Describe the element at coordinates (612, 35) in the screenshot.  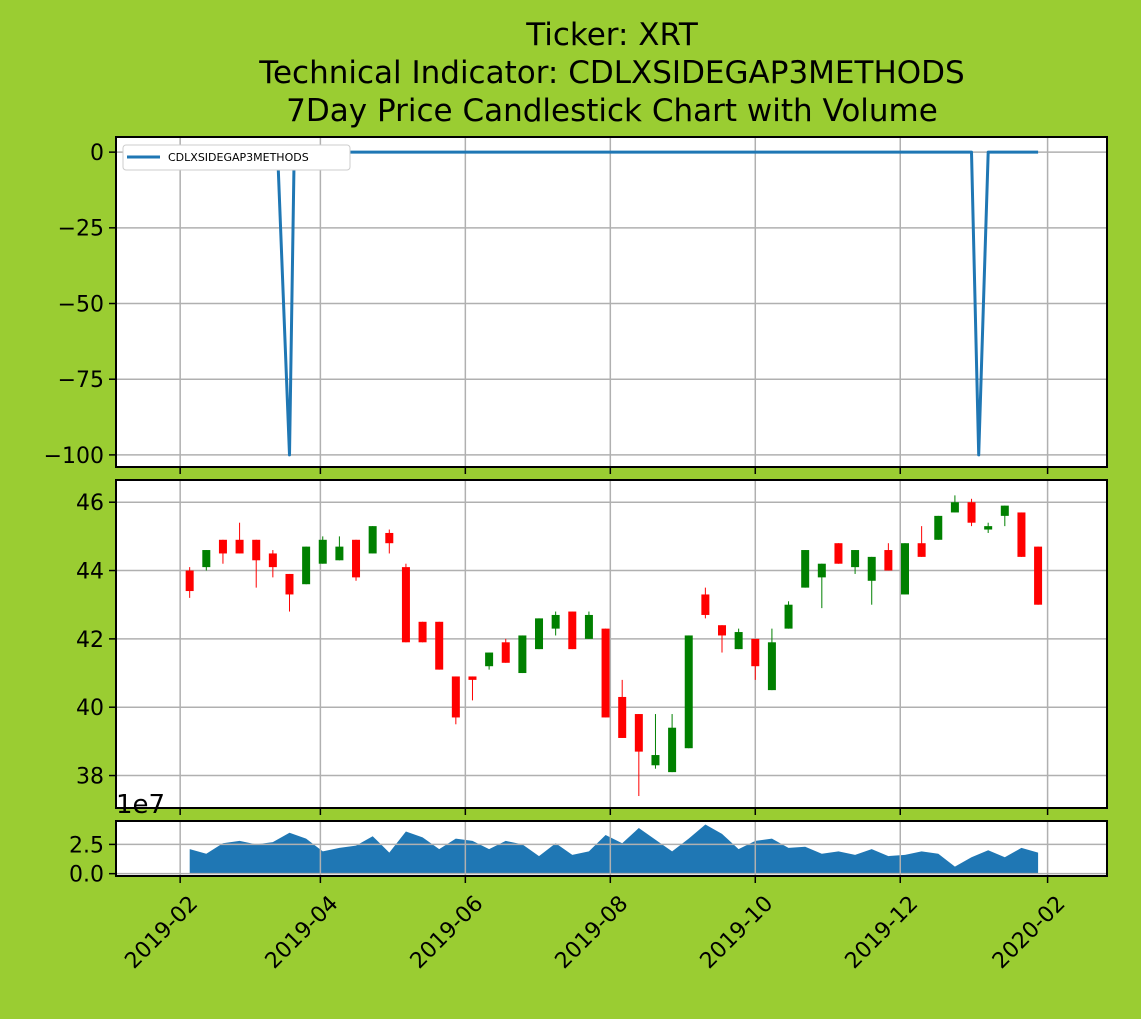
I see `title-line-1: Ticker: XRT` at that location.